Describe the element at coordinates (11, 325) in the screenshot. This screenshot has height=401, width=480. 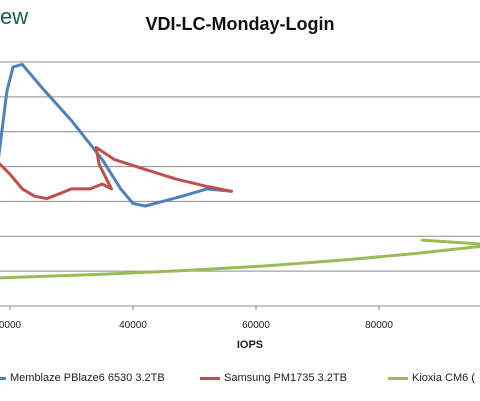
I see `x-tick-label: 0000` at that location.